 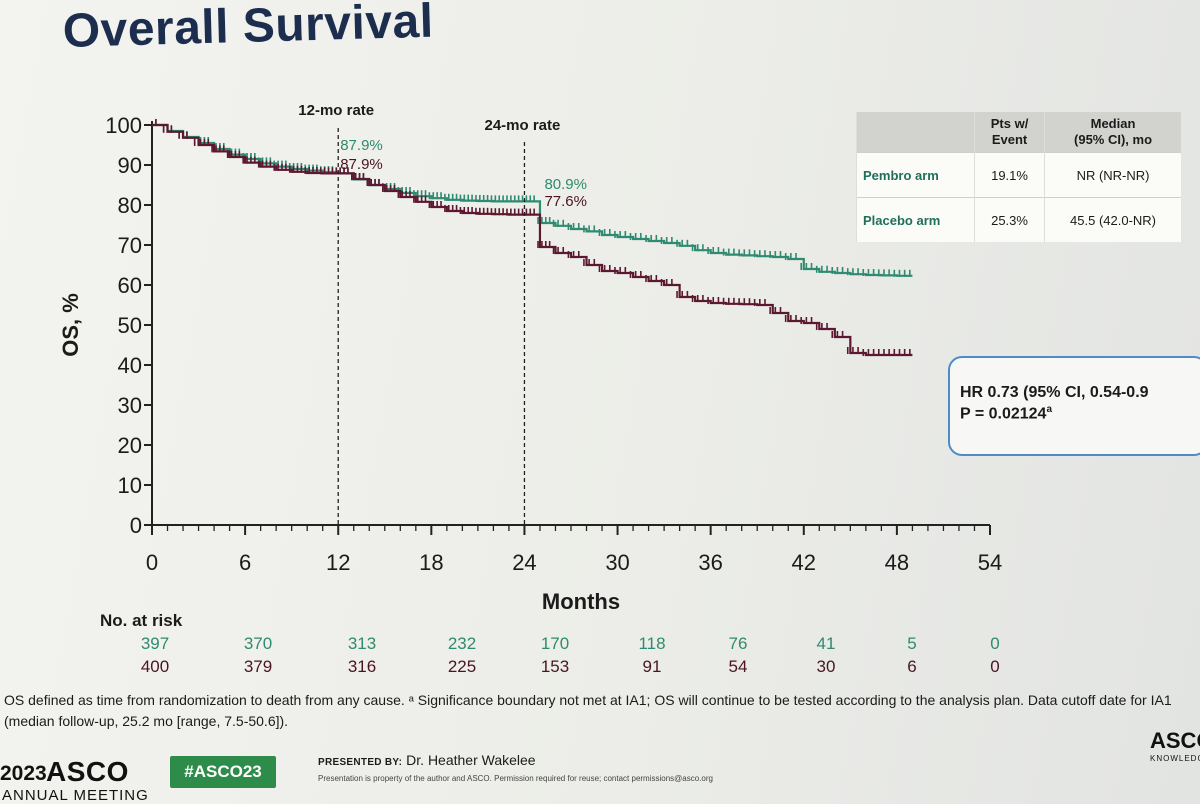 I want to click on at-risk-placebo: 400, so click(x=155, y=666).